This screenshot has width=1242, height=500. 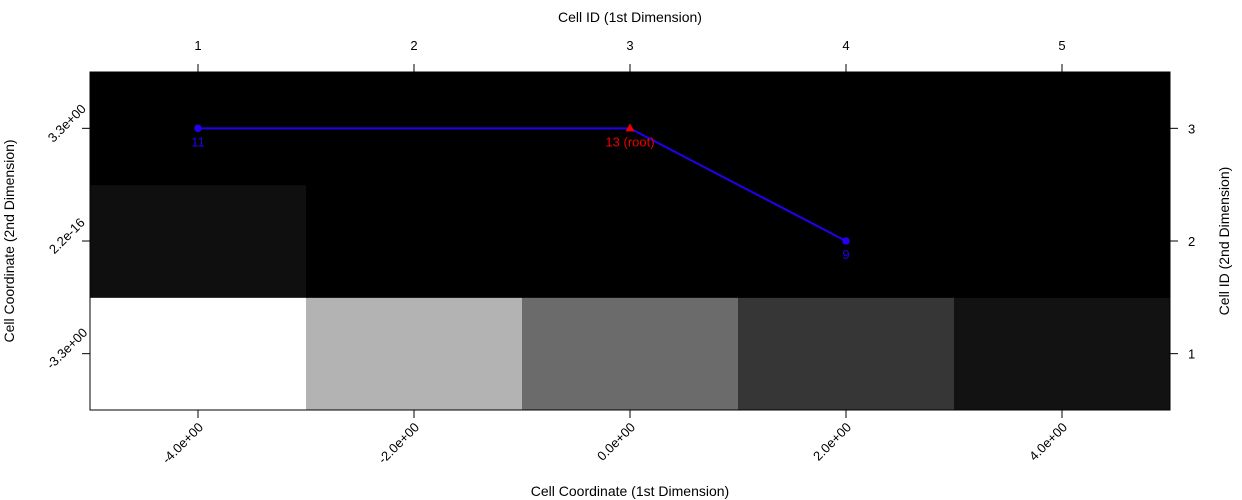 What do you see at coordinates (630, 127) in the screenshot?
I see `root-node-marker` at bounding box center [630, 127].